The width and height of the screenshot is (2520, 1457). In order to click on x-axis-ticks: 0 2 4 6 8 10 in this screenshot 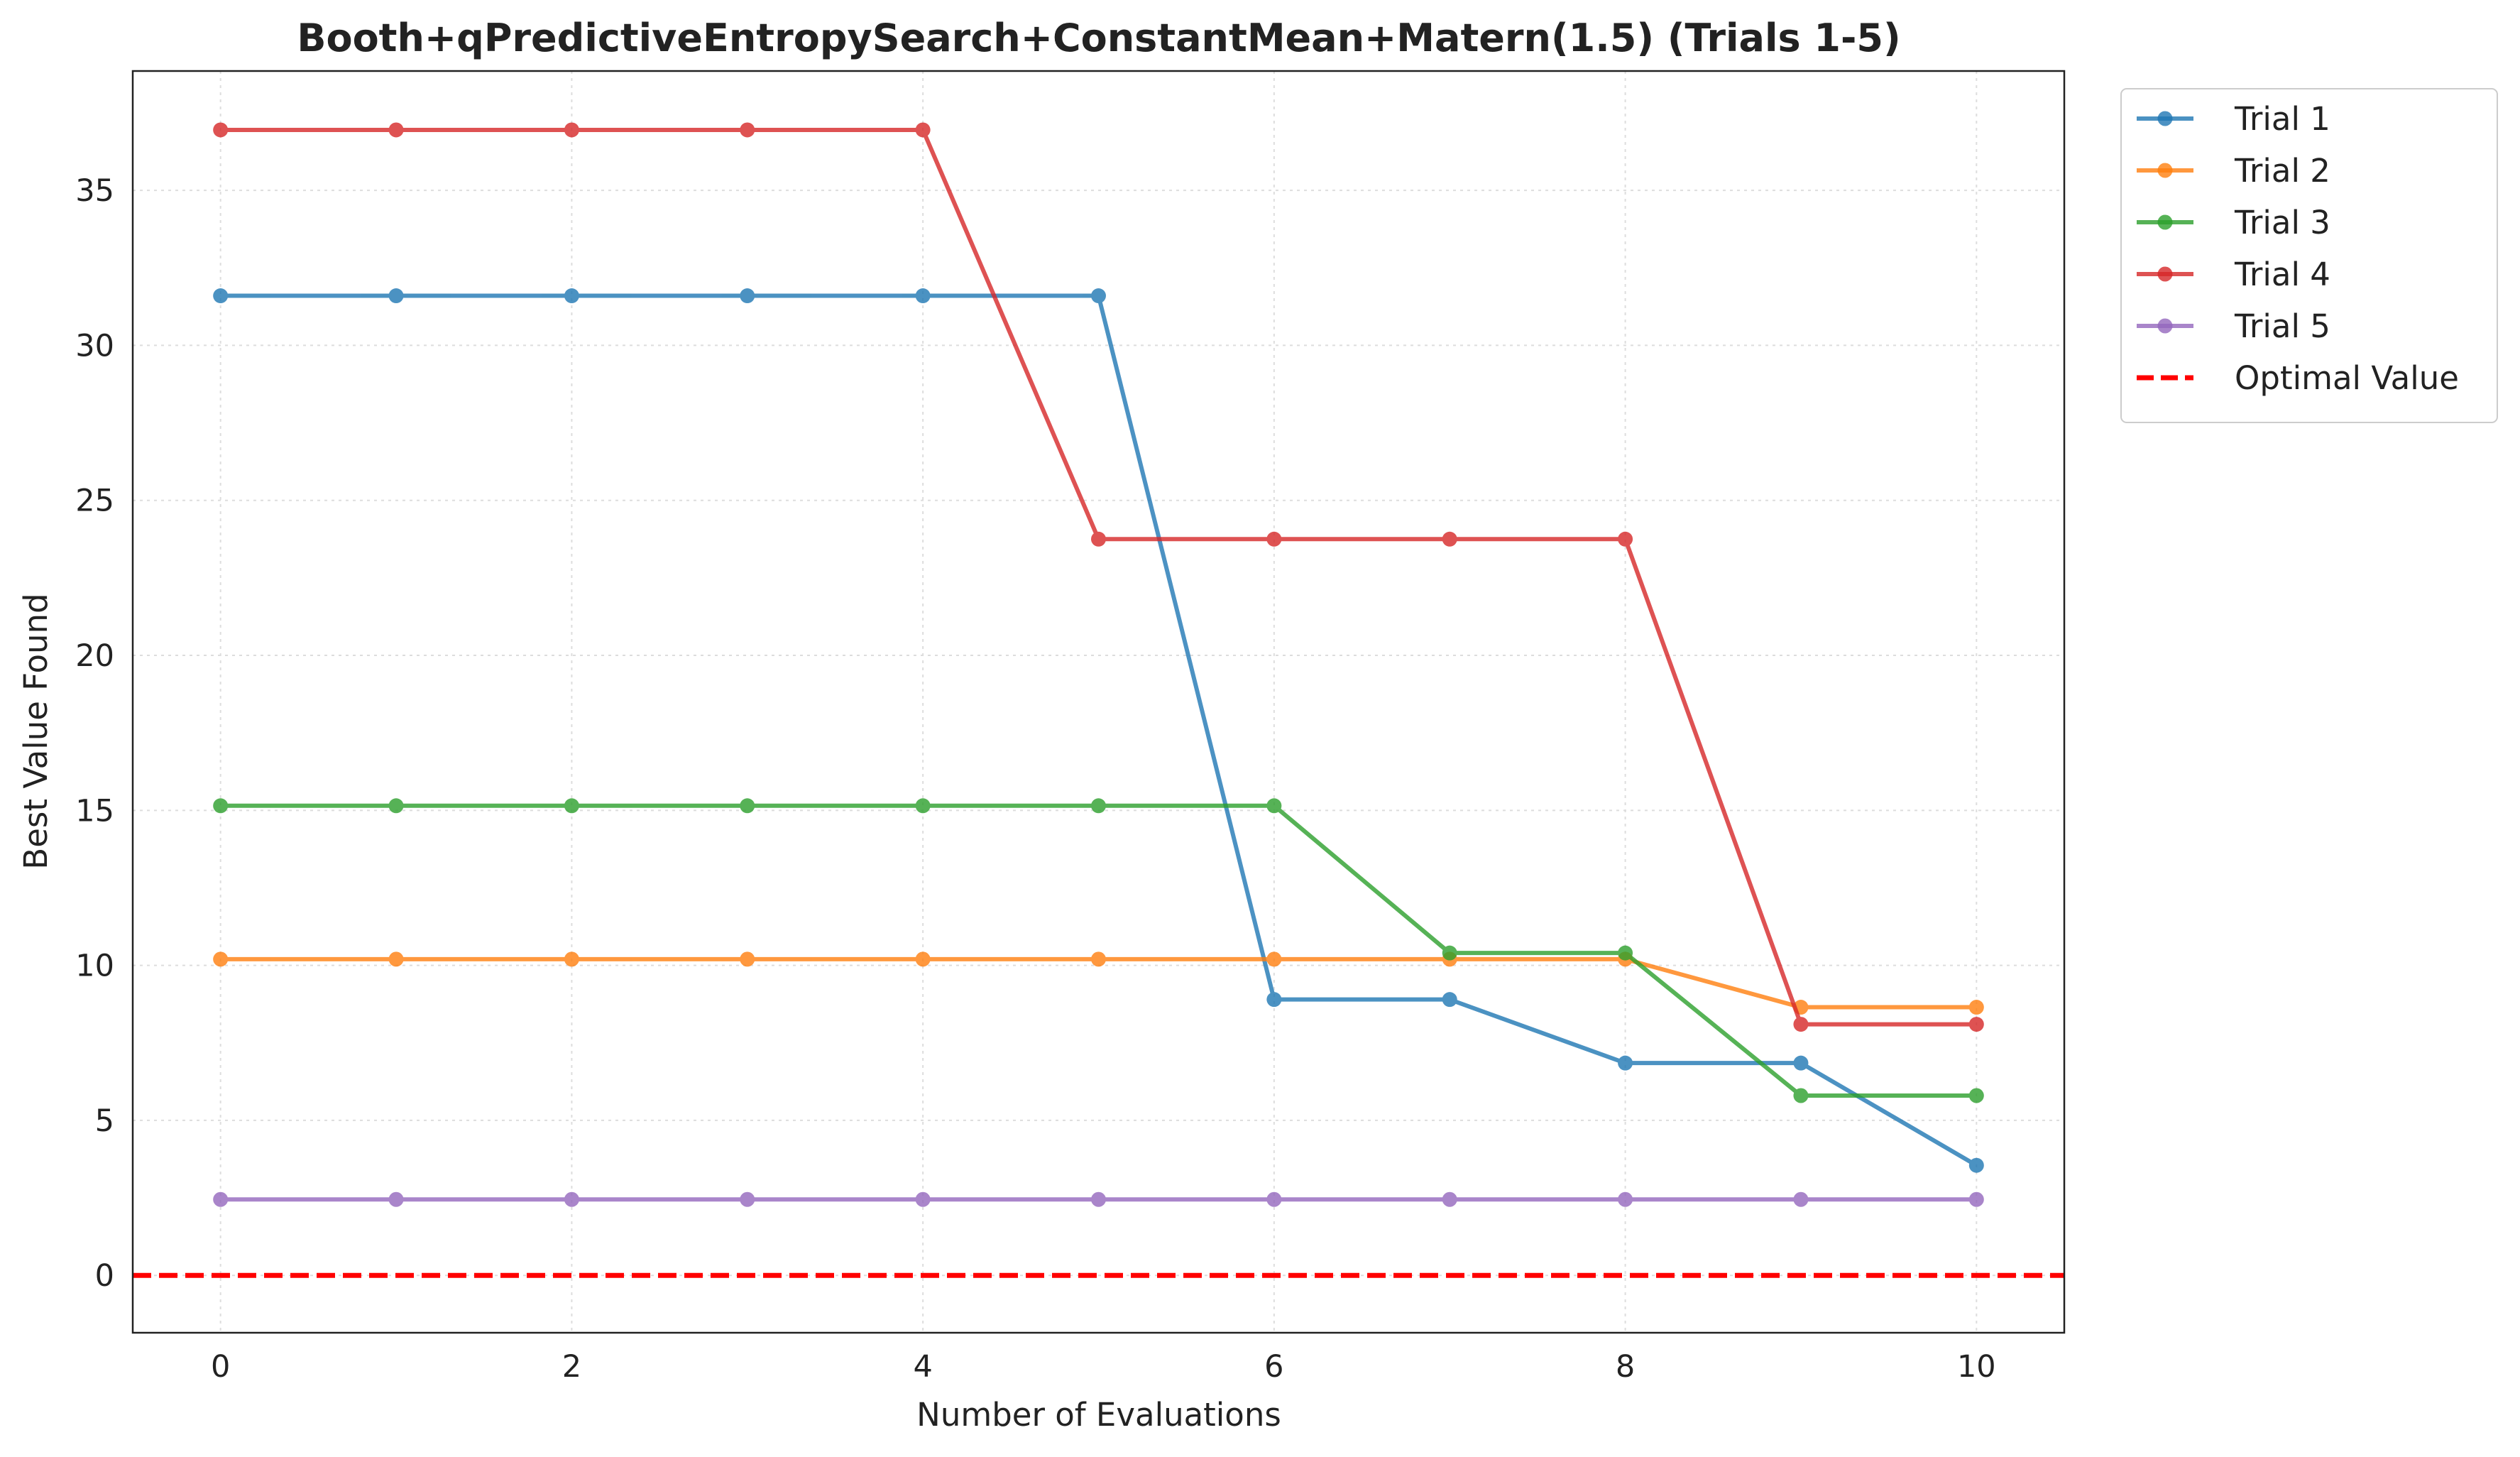, I will do `click(1104, 1367)`.